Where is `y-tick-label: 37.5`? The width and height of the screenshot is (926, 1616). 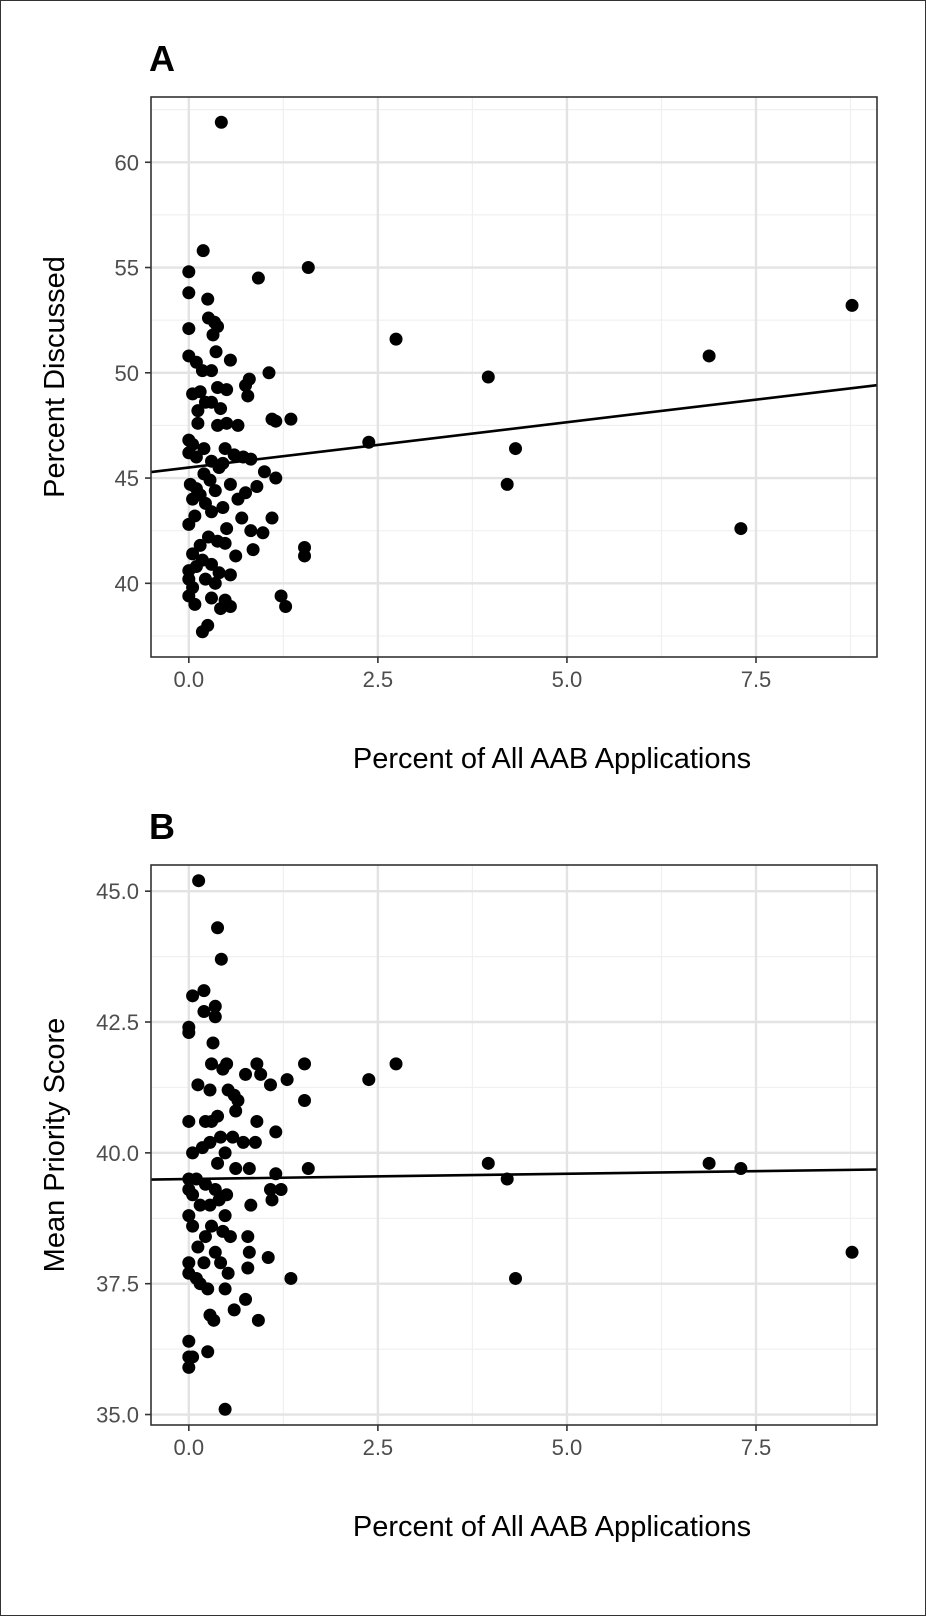
y-tick-label: 37.5 is located at coordinates (117, 1284).